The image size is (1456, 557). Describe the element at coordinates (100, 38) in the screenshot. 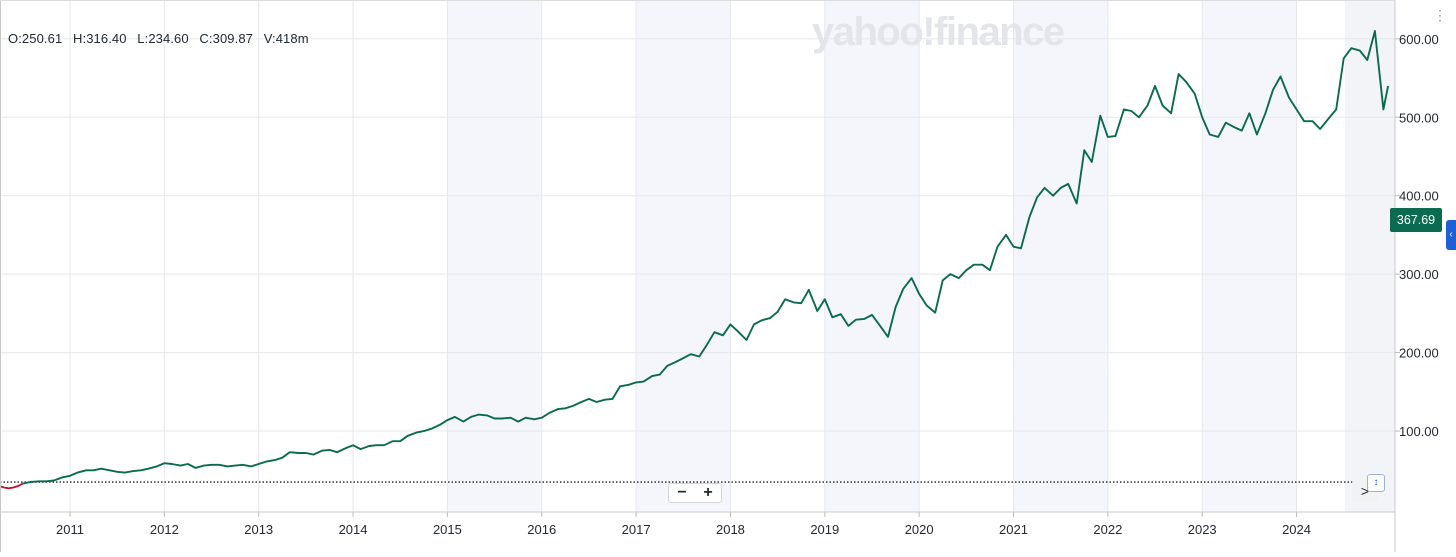

I see `high-value: H:316.40` at that location.